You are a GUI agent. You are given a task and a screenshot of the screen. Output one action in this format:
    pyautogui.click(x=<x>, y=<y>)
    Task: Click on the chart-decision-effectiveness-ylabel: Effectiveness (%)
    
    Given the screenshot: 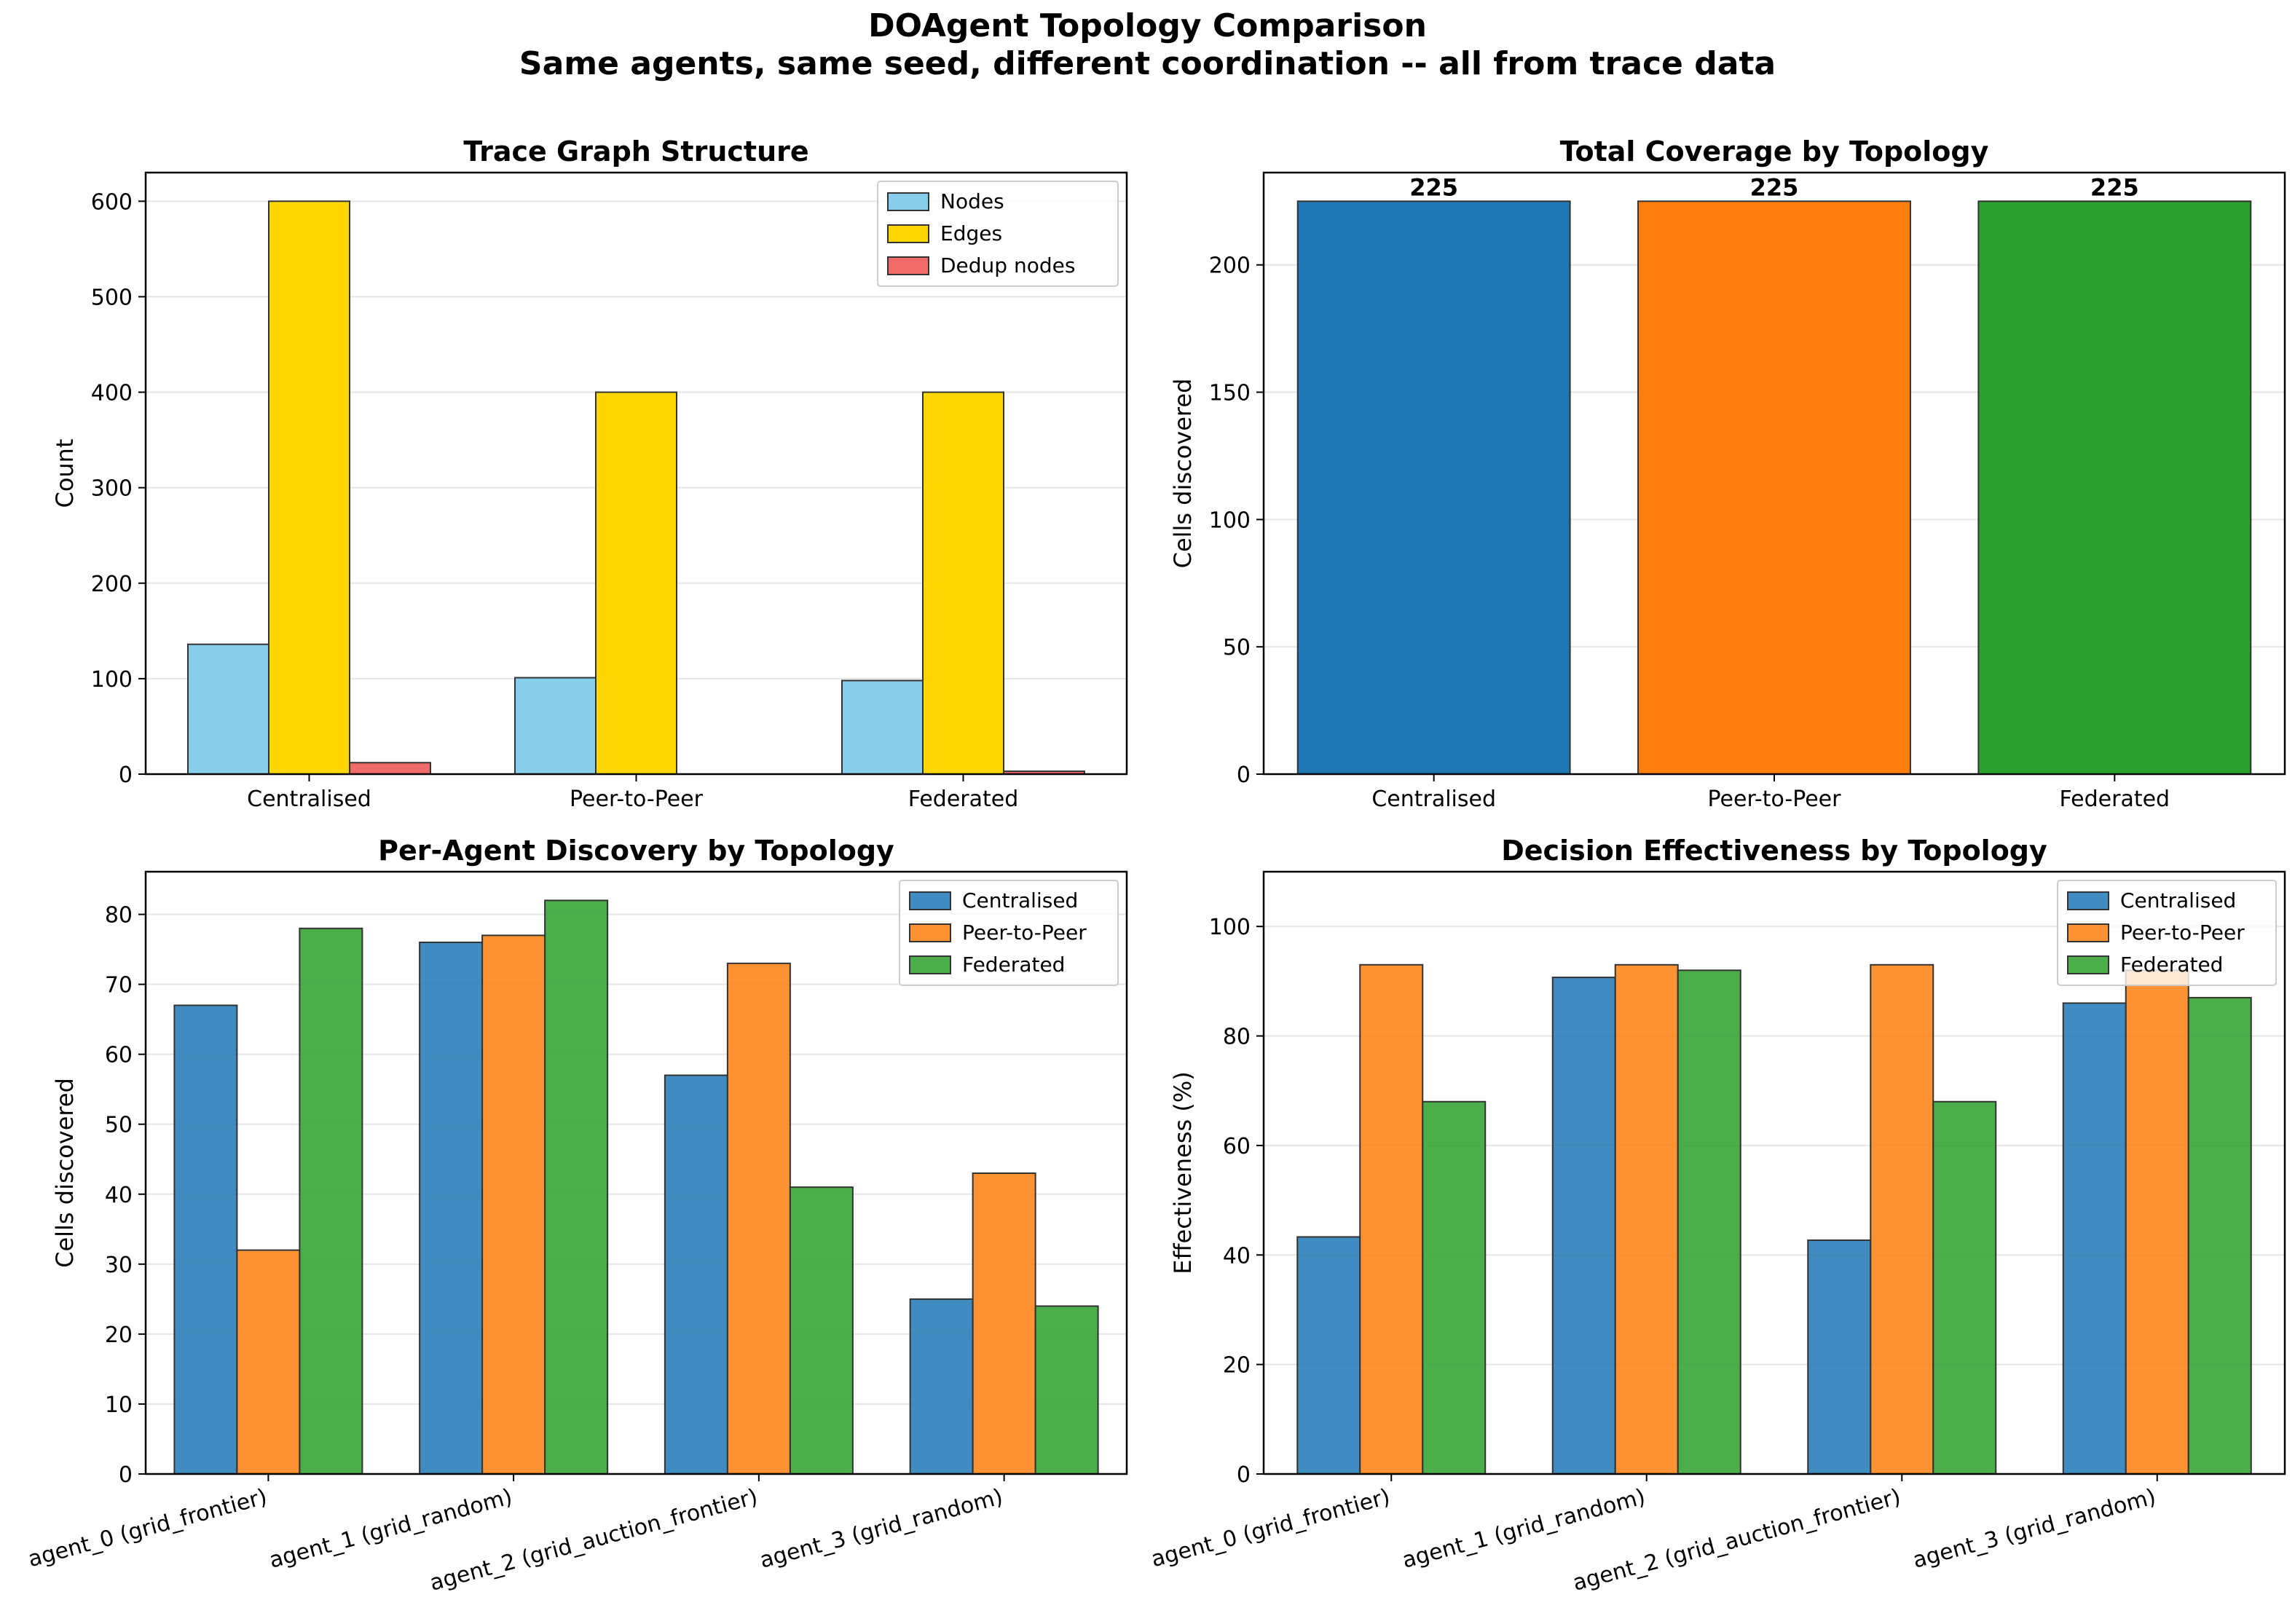 What is the action you would take?
    pyautogui.click(x=1183, y=1172)
    